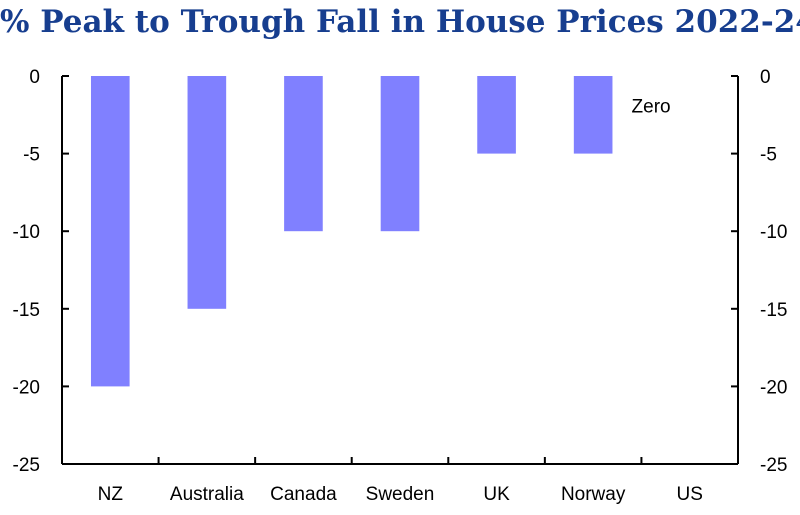 The height and width of the screenshot is (515, 800). I want to click on y-tick-label-left: 0, so click(34, 77).